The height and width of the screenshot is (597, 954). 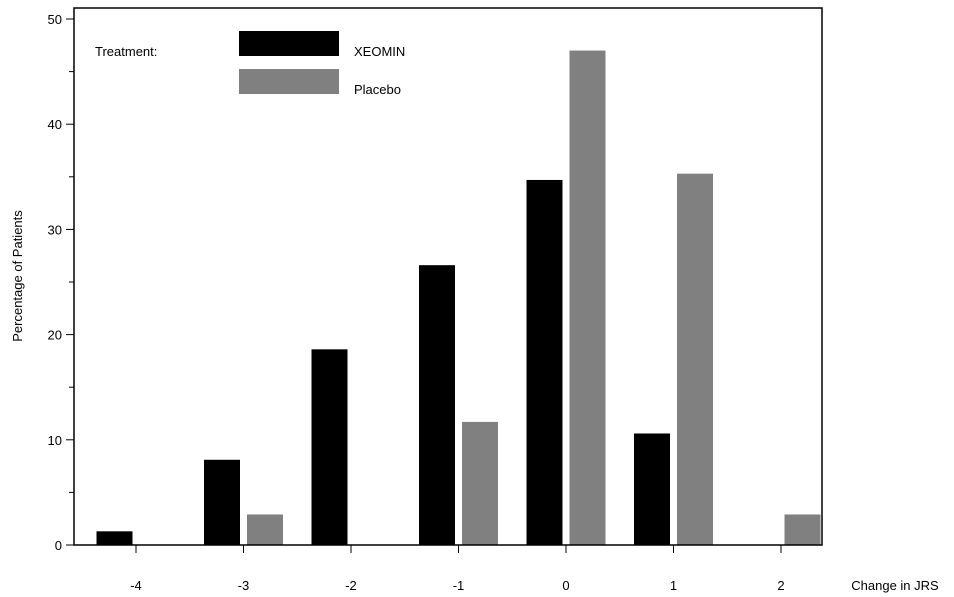 I want to click on bar-placebo--1, so click(x=480, y=483).